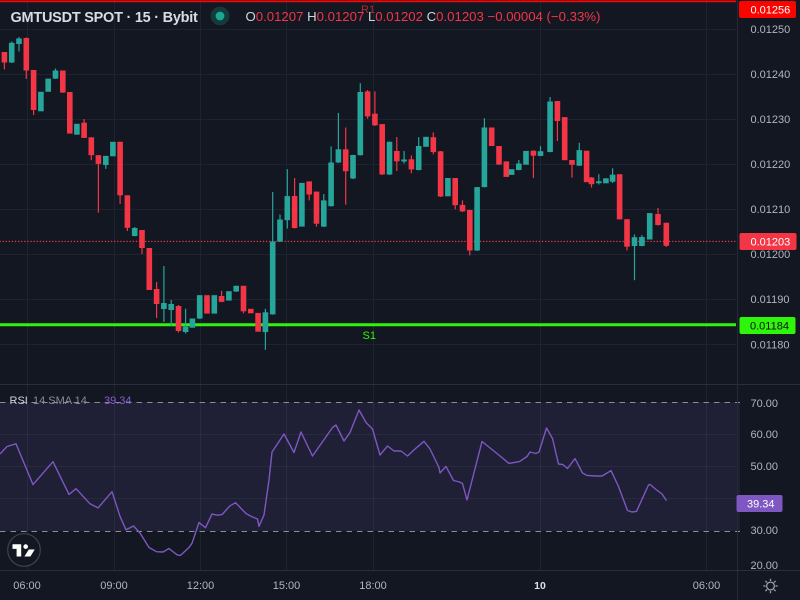  I want to click on svg-text: 10, so click(540, 586).